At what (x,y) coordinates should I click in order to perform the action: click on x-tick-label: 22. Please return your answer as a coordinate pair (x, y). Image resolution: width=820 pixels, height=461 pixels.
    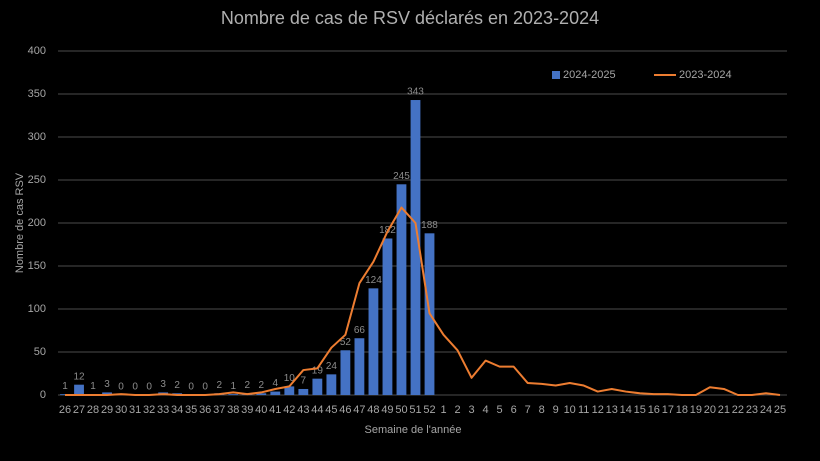
    Looking at the image, I should click on (738, 410).